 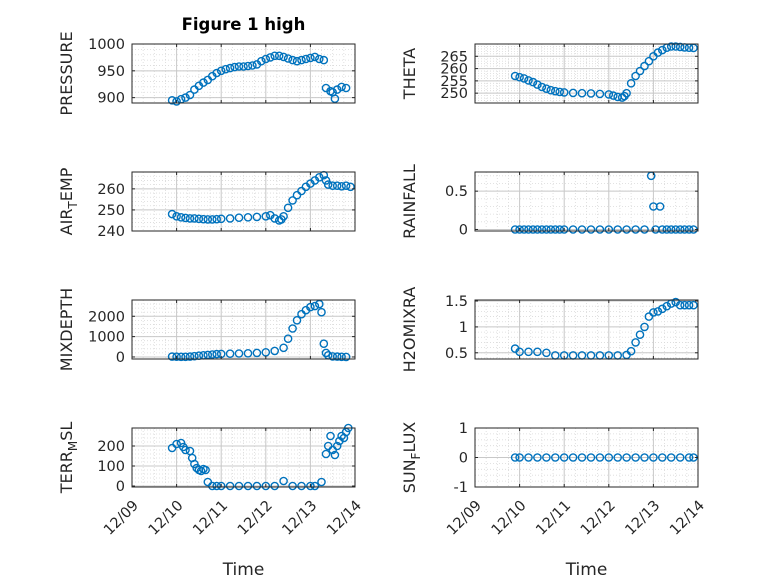 What do you see at coordinates (206, 329) in the screenshot?
I see `subplot-mixdepth: 0 1000 2000 MIXDEPTH` at bounding box center [206, 329].